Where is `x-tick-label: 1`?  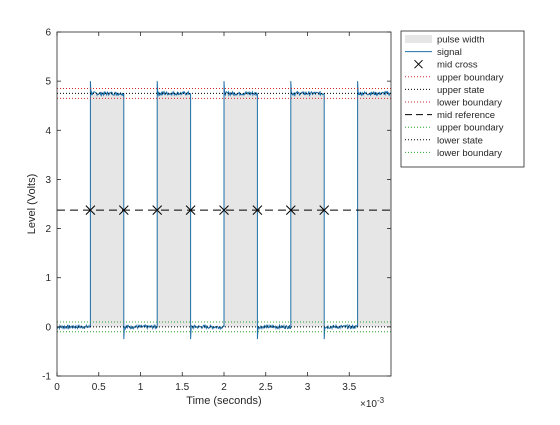 x-tick-label: 1 is located at coordinates (141, 387).